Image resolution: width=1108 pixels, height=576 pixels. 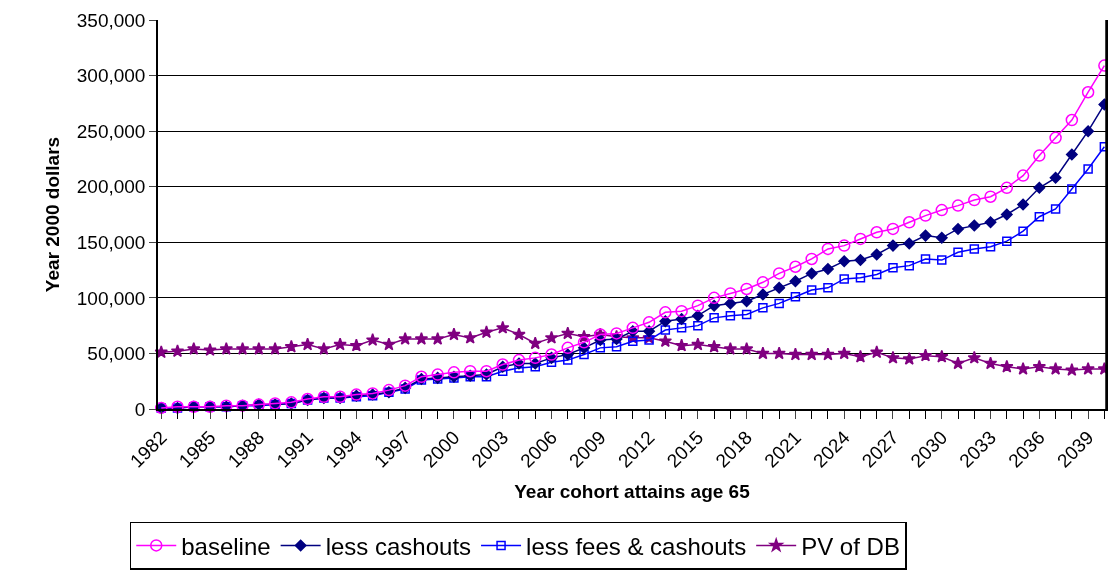 What do you see at coordinates (111, 20) in the screenshot?
I see `y-tick-label: 350,000` at bounding box center [111, 20].